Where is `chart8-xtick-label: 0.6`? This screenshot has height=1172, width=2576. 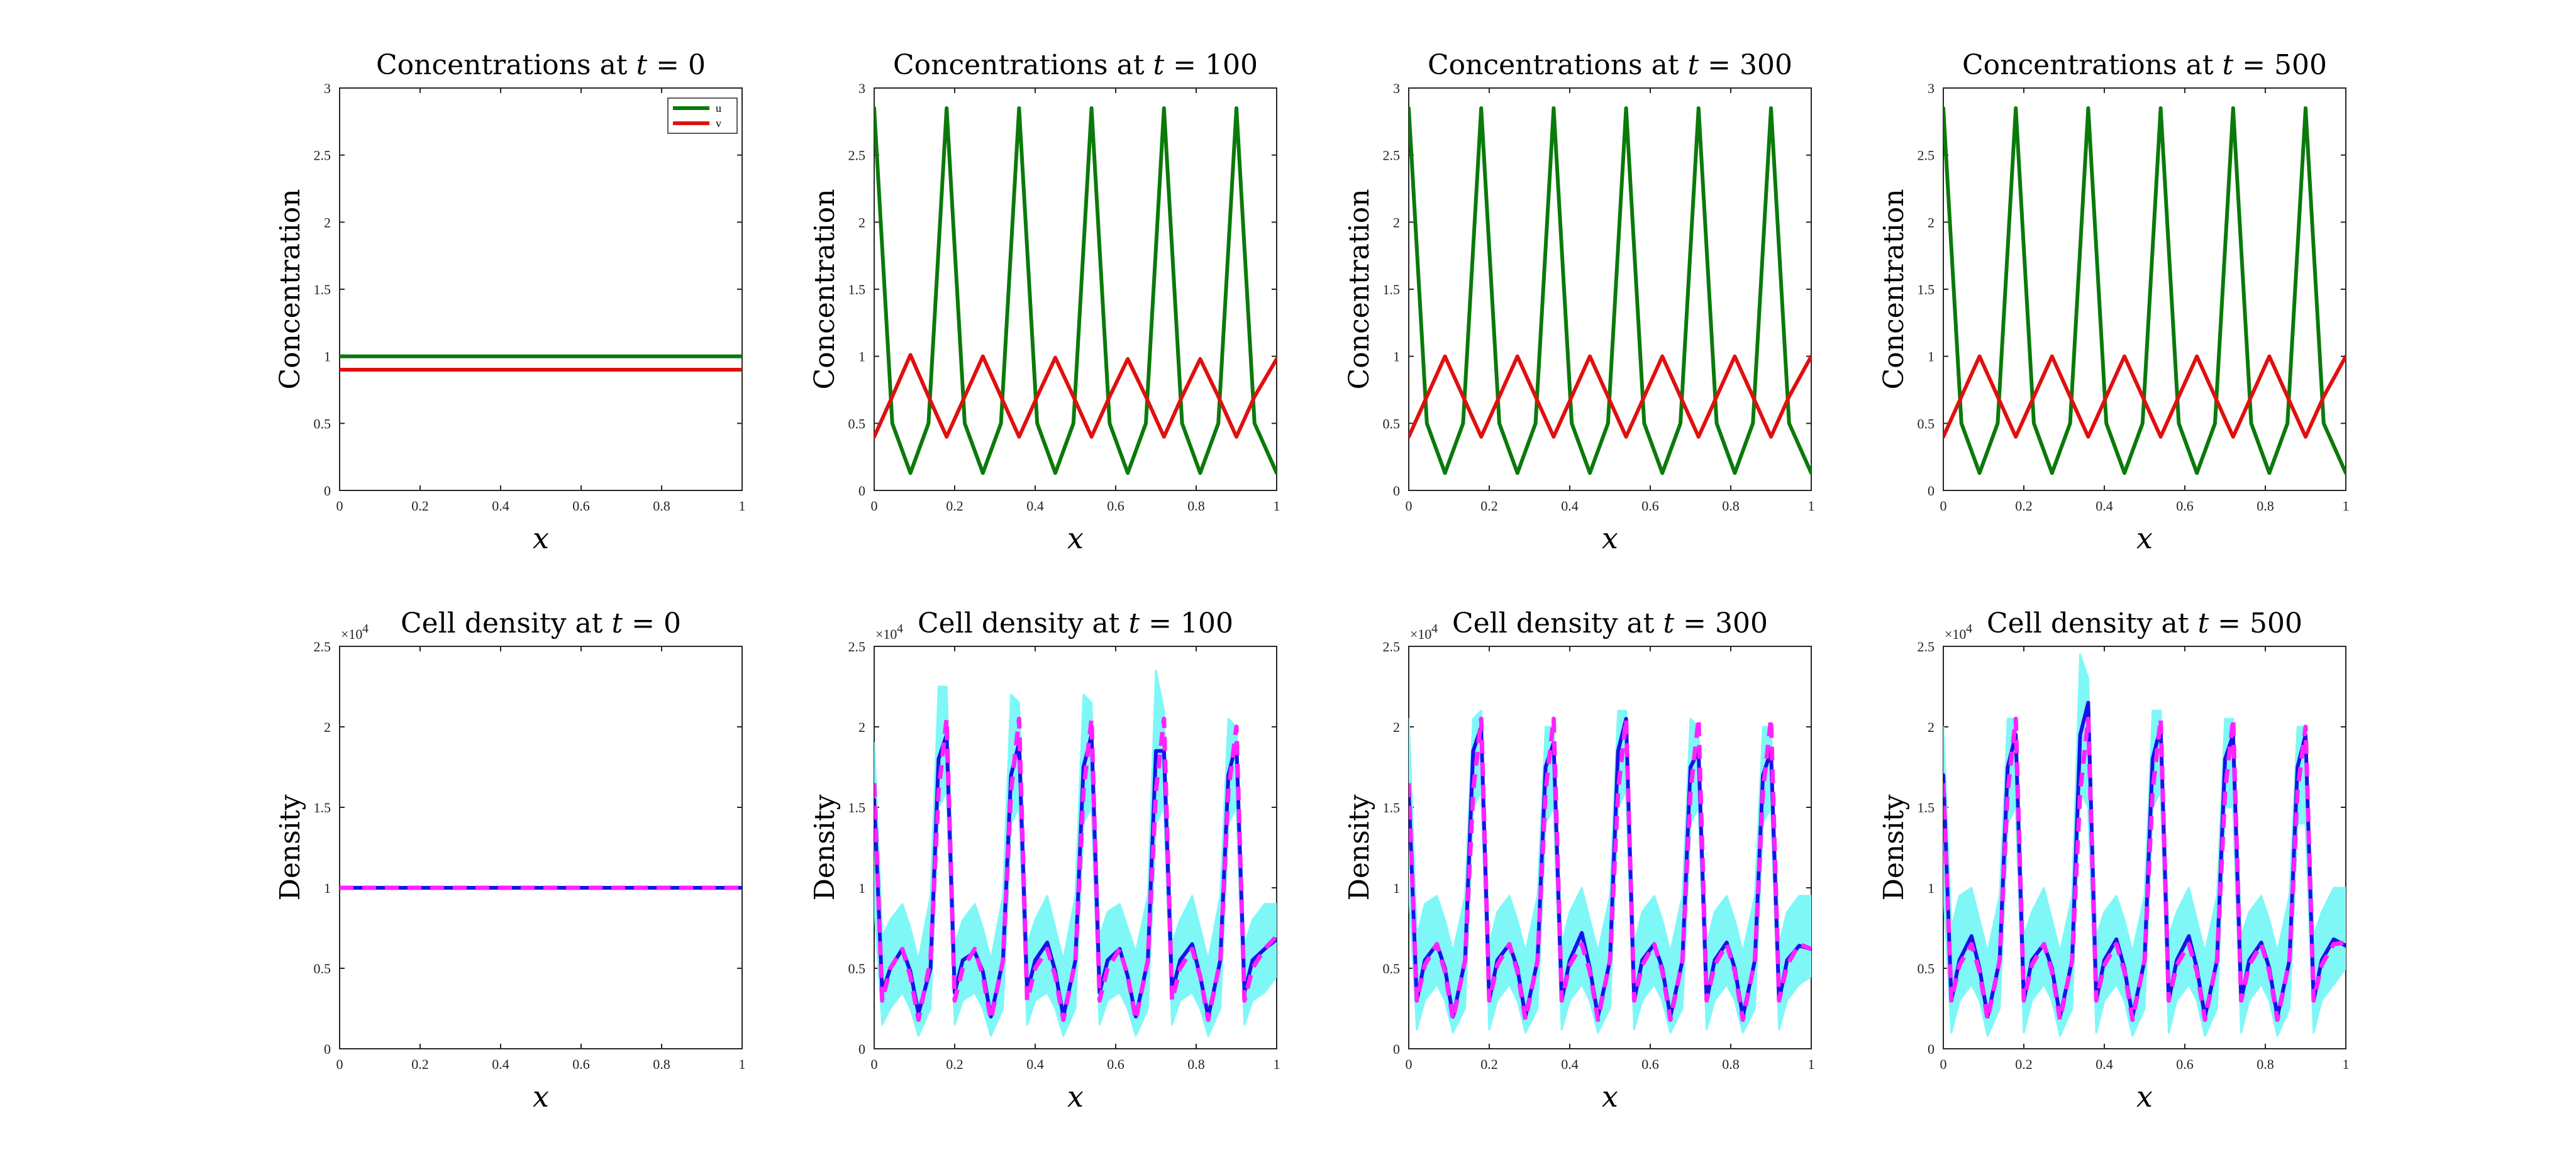
chart8-xtick-label: 0.6 is located at coordinates (2185, 1064).